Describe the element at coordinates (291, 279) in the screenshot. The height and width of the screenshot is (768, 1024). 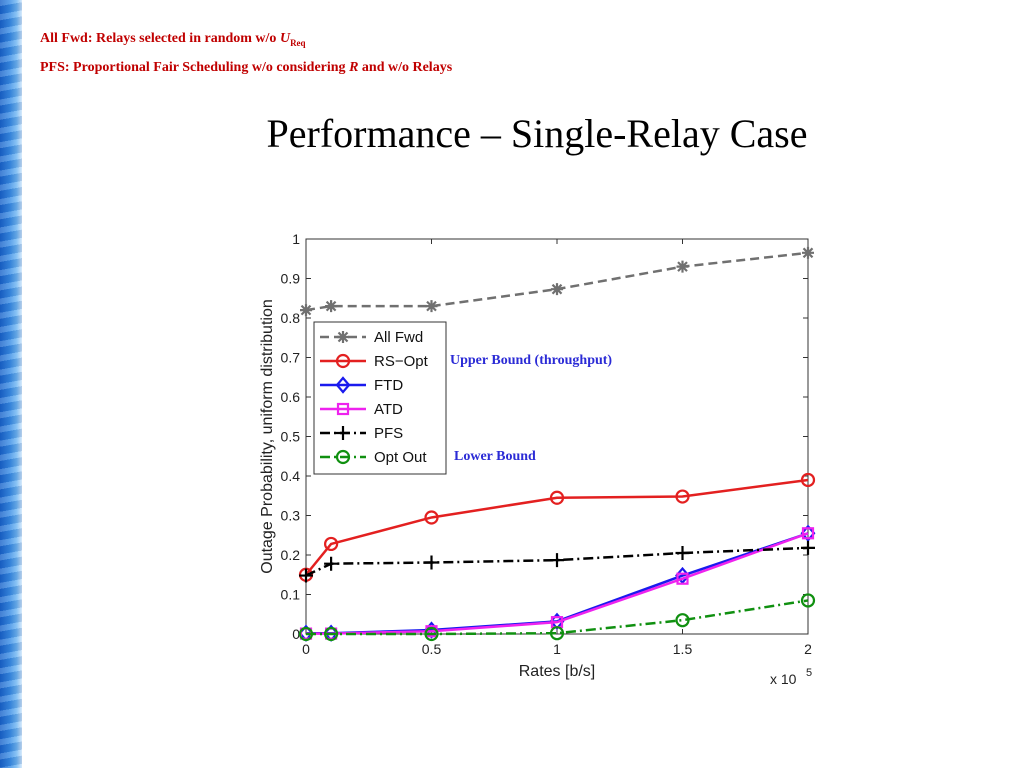
I see `y-tick-label: 0.9` at that location.